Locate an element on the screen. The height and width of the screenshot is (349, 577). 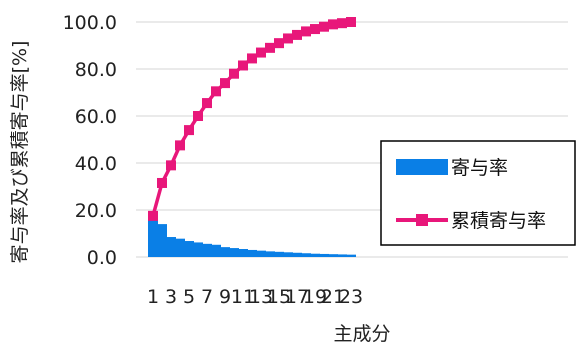
x-tick-label: 15 is located at coordinates (279, 297).